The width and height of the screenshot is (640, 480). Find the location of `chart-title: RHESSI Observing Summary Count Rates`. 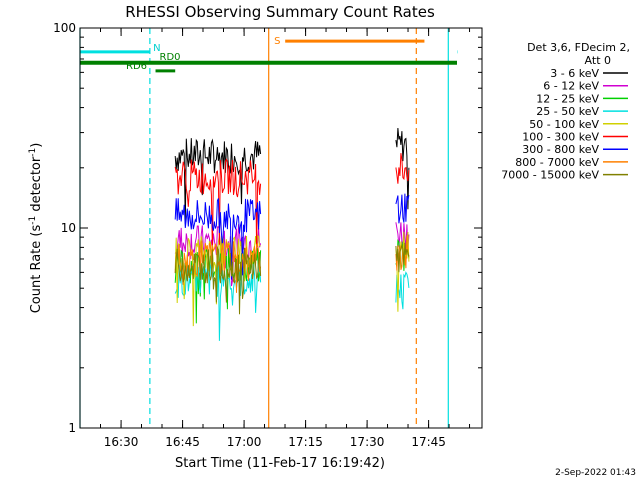

chart-title: RHESSI Observing Summary Count Rates is located at coordinates (280, 12).